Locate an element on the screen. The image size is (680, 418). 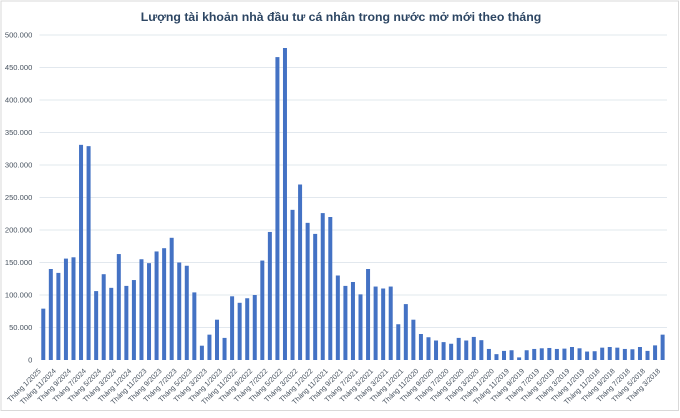
svg-text: 450.000 is located at coordinates (18, 67).